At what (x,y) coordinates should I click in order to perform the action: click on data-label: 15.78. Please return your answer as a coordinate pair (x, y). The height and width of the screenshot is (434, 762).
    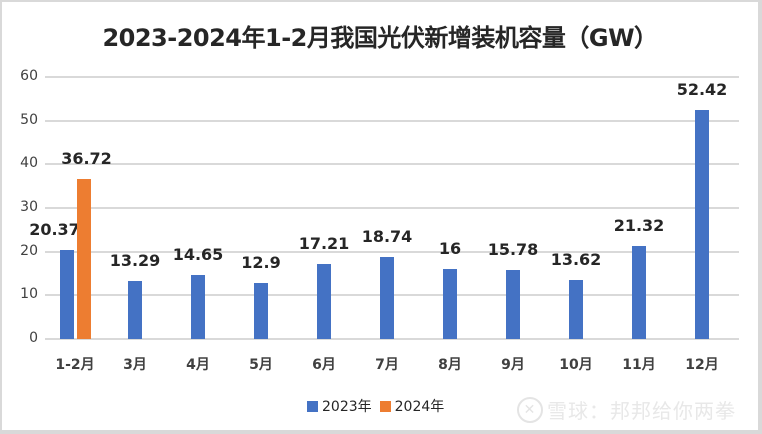
    Looking at the image, I should click on (513, 250).